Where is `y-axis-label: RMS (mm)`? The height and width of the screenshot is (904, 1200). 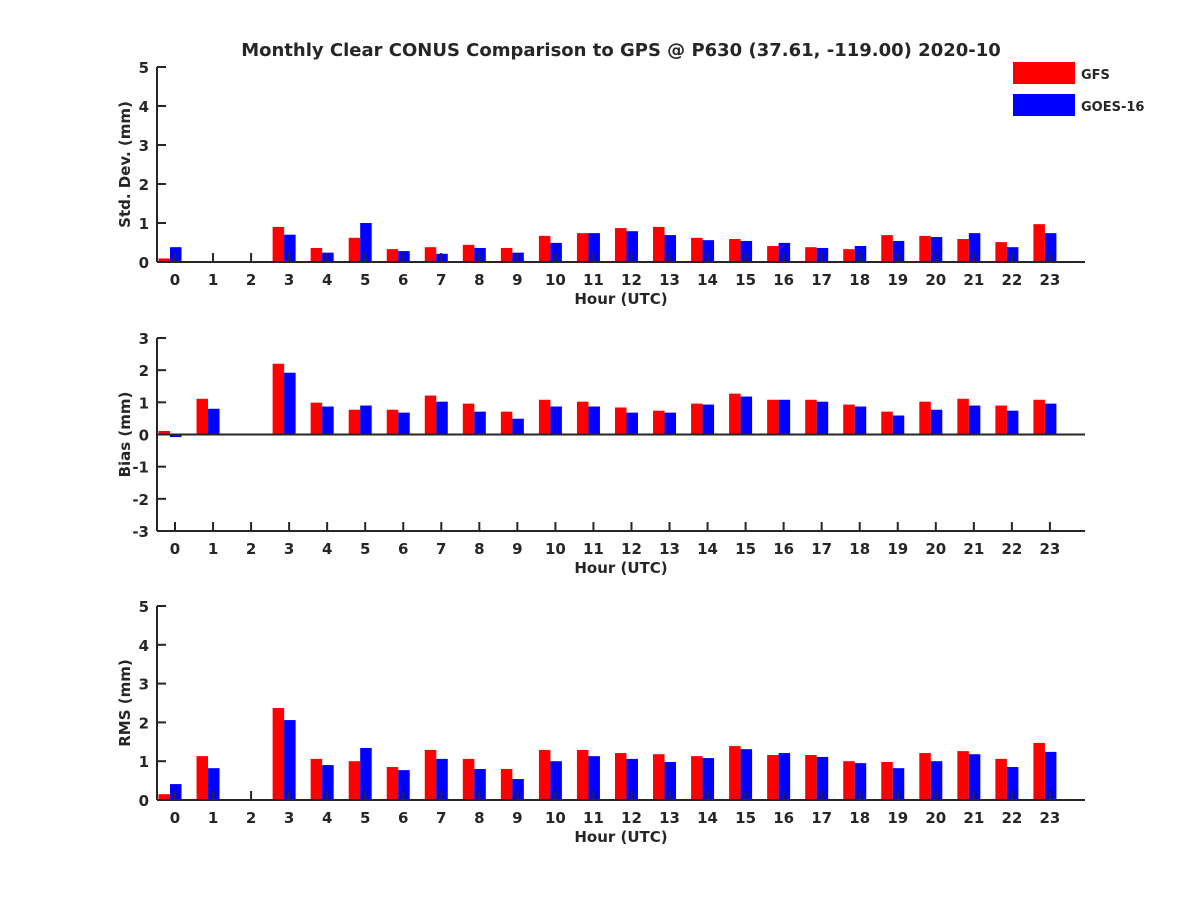 y-axis-label: RMS (mm) is located at coordinates (125, 702).